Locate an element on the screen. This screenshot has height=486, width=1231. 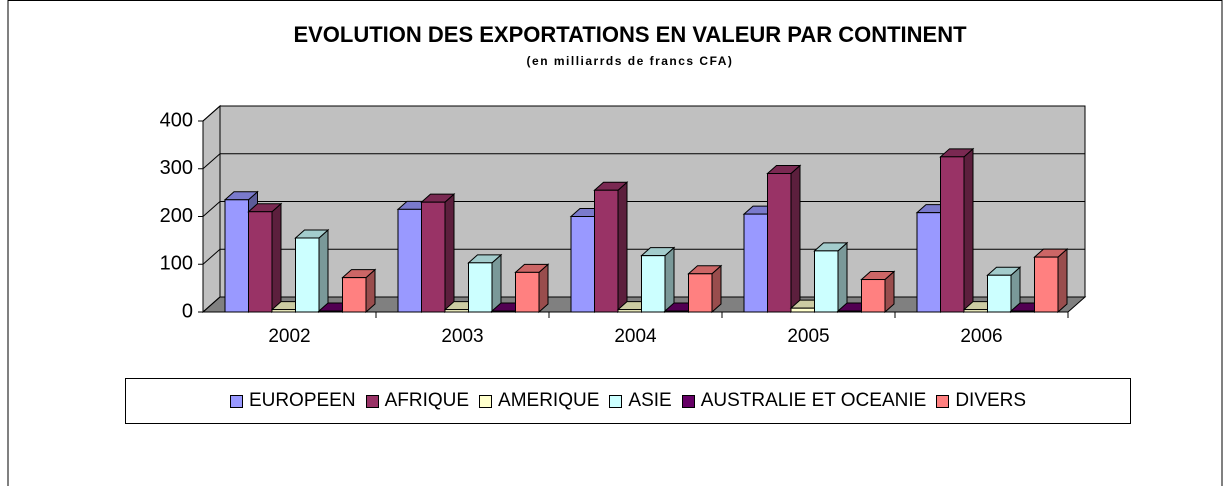
legend-item: AUSTRALIE ET OCEANIE is located at coordinates (804, 401).